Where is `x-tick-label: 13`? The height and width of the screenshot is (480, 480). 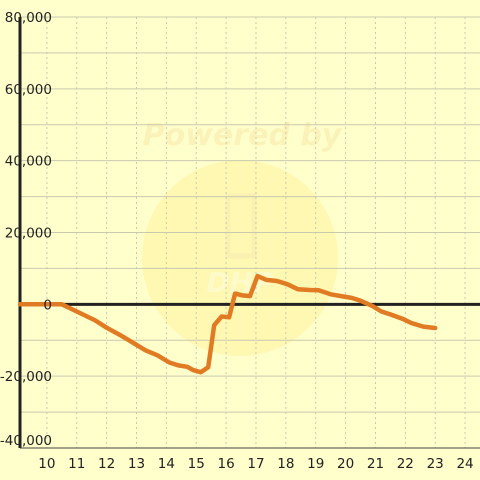 x-tick-label: 13 is located at coordinates (136, 464).